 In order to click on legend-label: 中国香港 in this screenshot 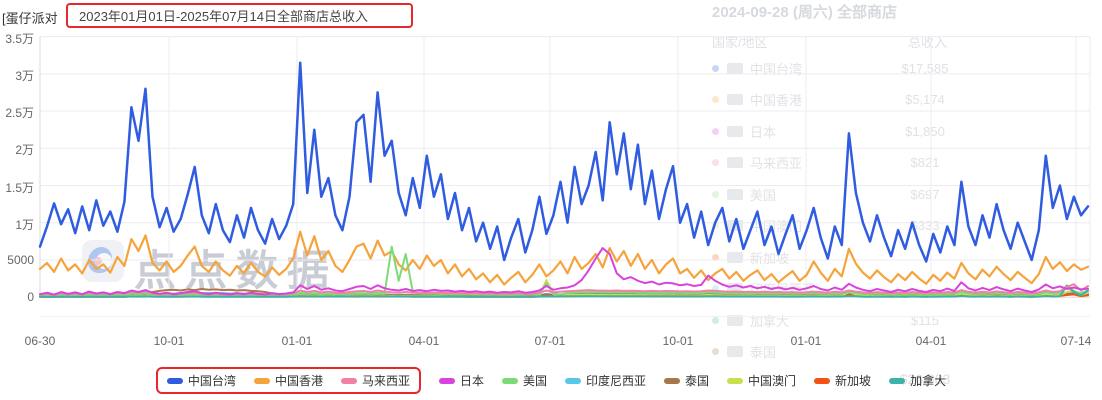, I will do `click(298, 381)`.